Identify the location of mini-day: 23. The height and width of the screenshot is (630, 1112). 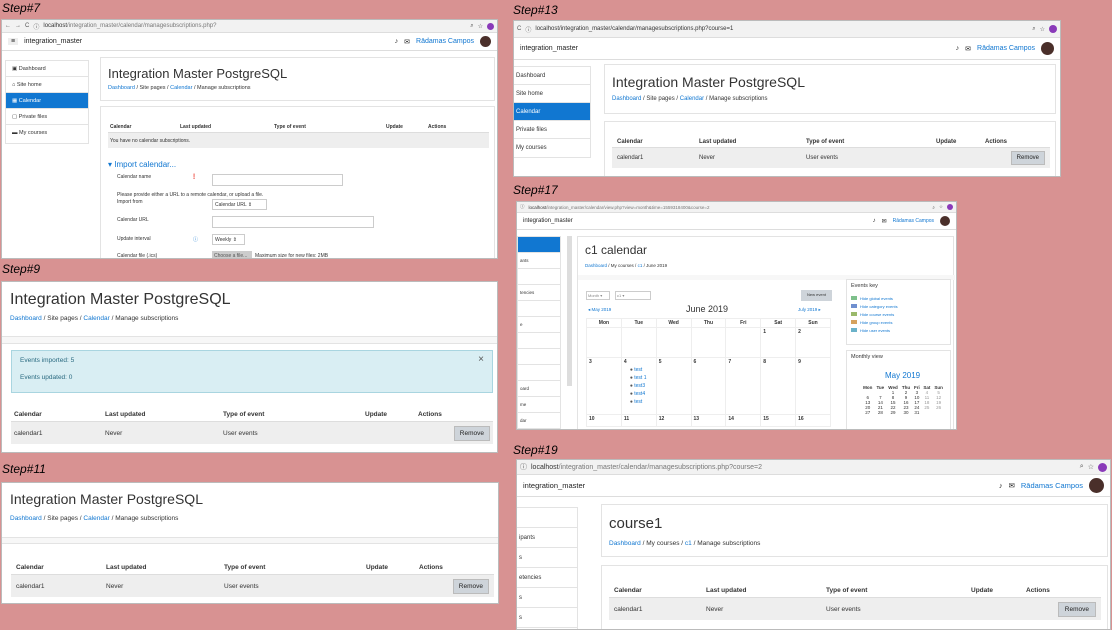
(906, 407).